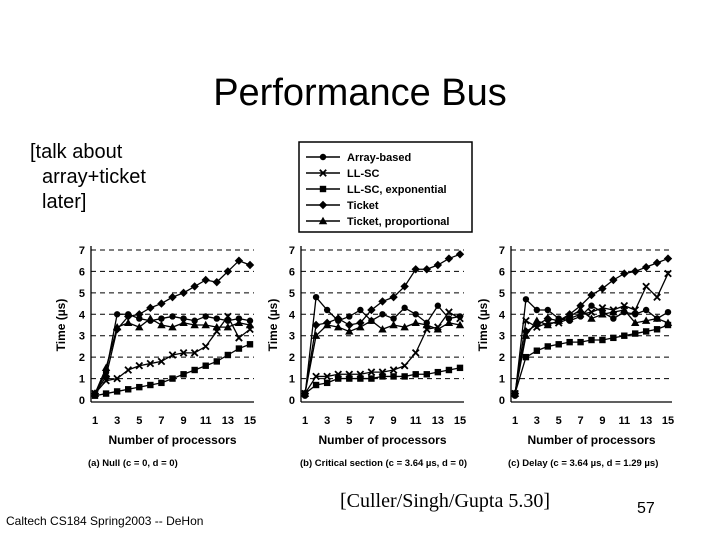 The height and width of the screenshot is (540, 720). Describe the element at coordinates (82, 294) in the screenshot. I see `y-tick-label: 5` at that location.